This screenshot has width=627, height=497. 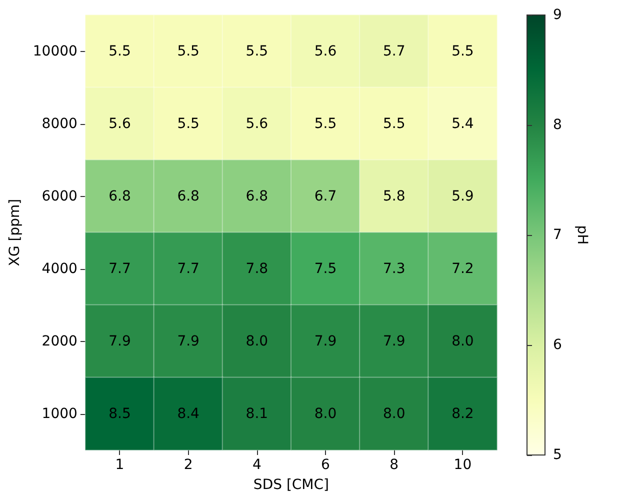 What do you see at coordinates (557, 15) in the screenshot?
I see `color-bar-label: 9` at bounding box center [557, 15].